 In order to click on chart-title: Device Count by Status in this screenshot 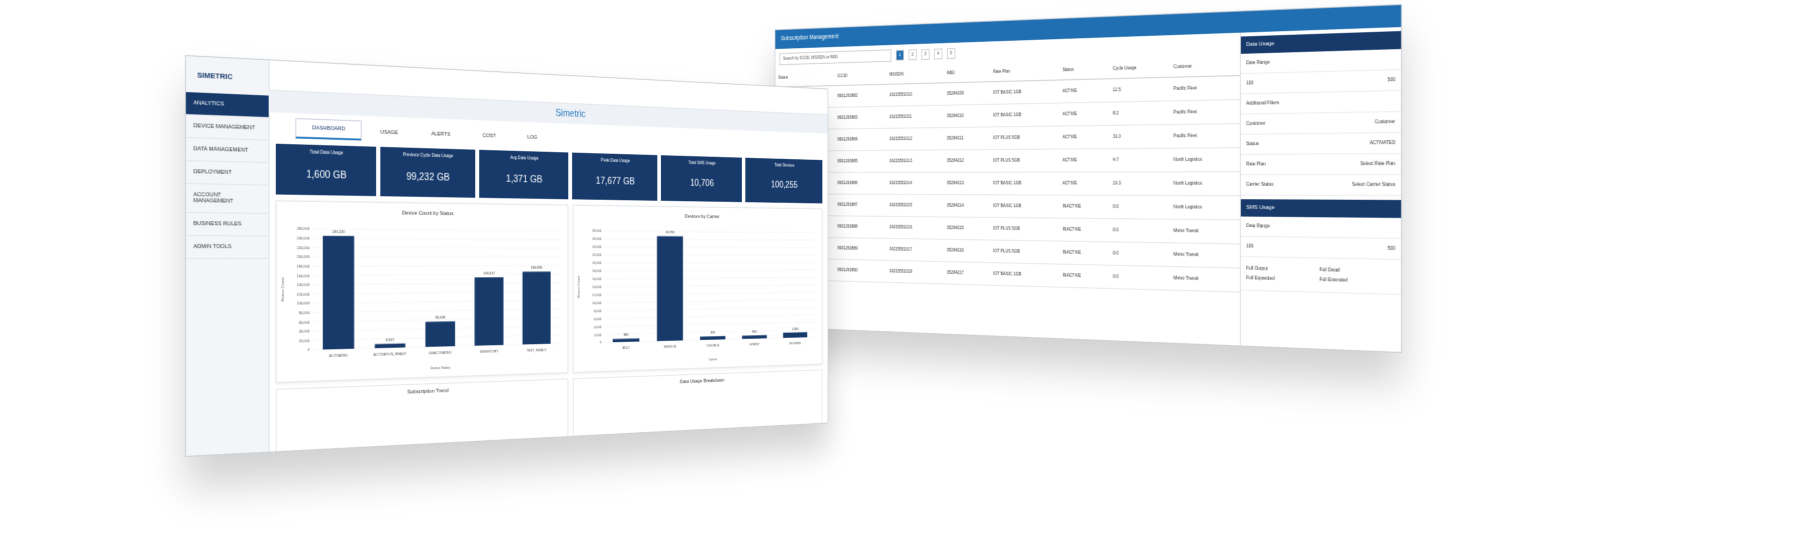, I will do `click(428, 214)`.